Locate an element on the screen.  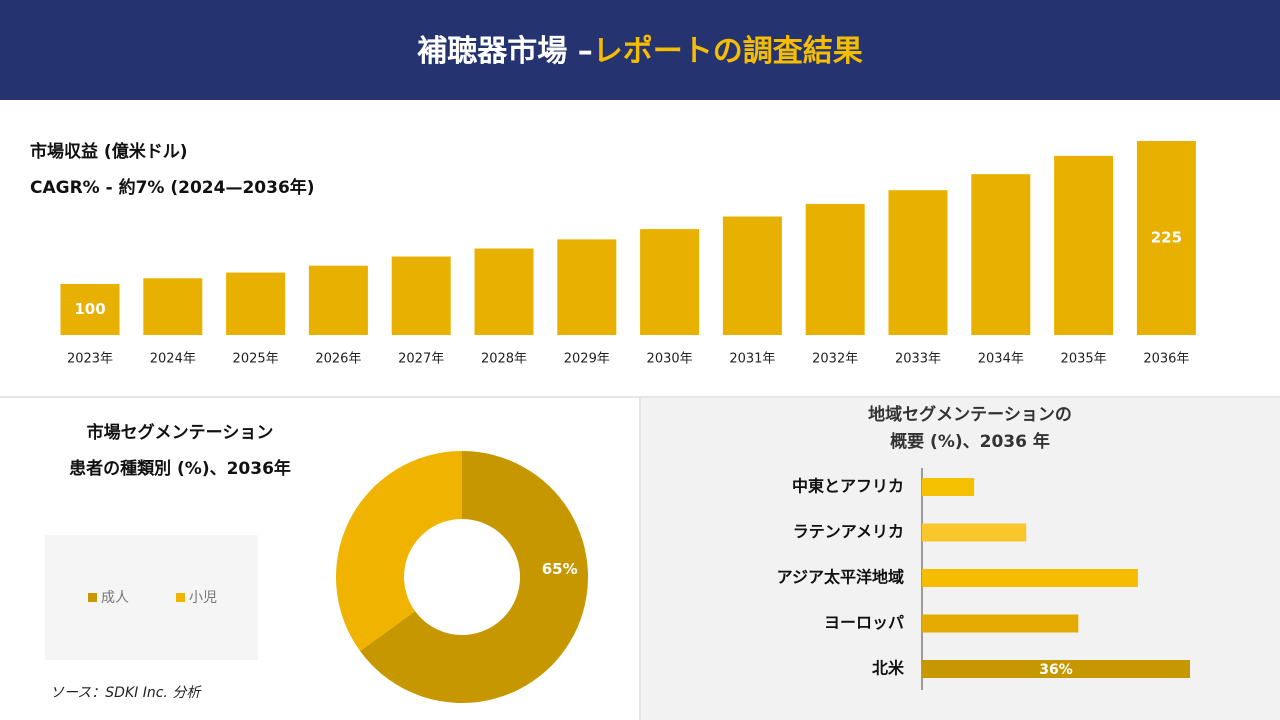
header-band is located at coordinates (640, 50).